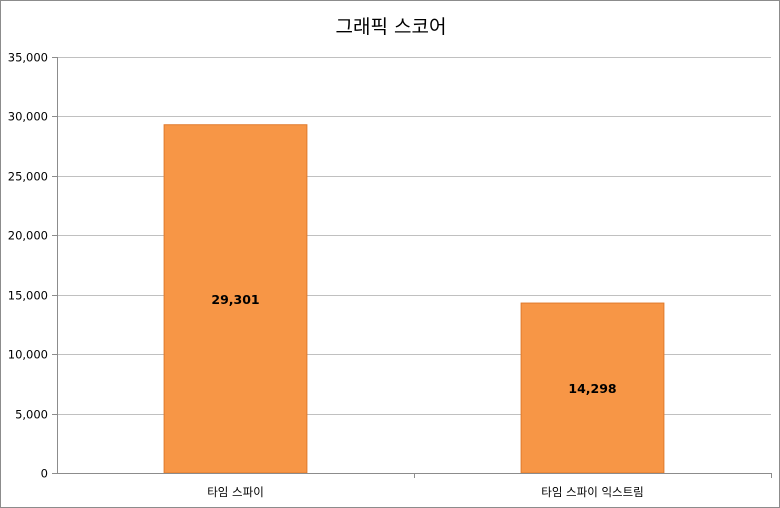 This screenshot has width=780, height=508. Describe the element at coordinates (425, 492) in the screenshot. I see `category-labels: 타임 스파이 타임 스파이 익스트림` at that location.